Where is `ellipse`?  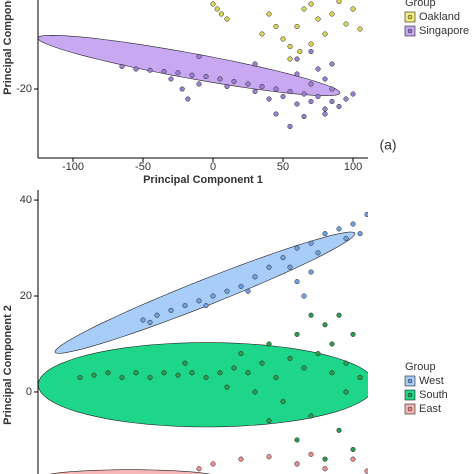
ellipse is located at coordinates (130, 471).